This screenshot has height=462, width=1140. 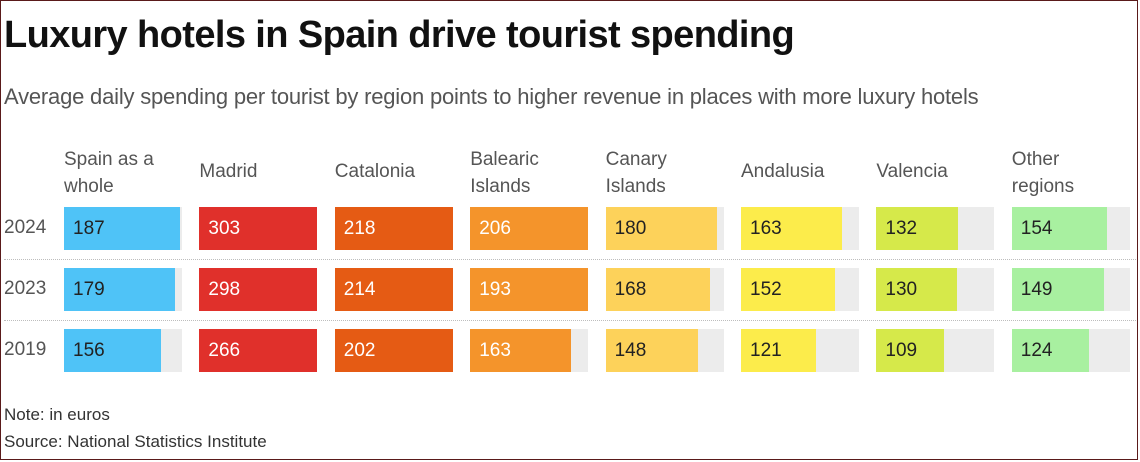 I want to click on column-header-6: Valencia, so click(x=940, y=171).